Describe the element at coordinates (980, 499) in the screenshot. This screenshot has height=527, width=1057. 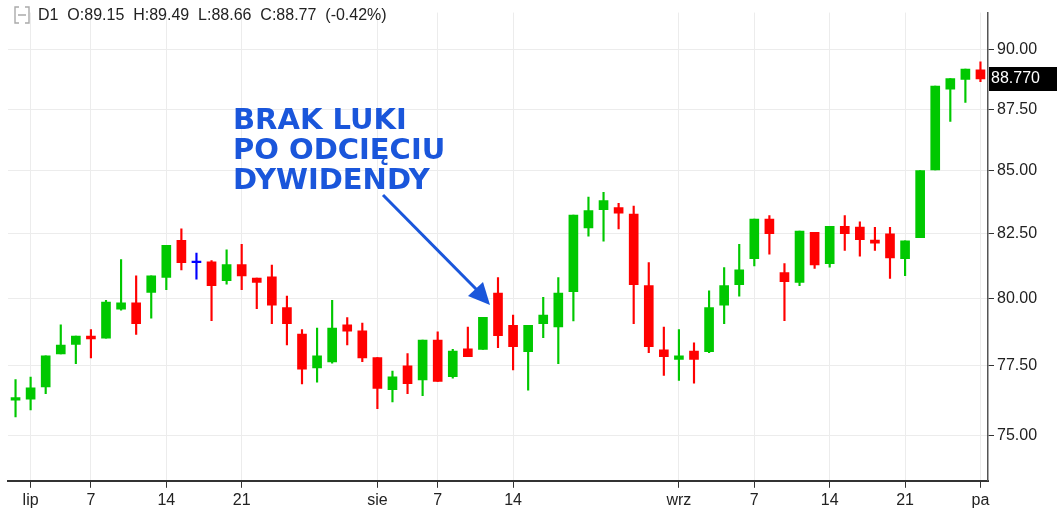
I see `x-tick-label: pa` at that location.